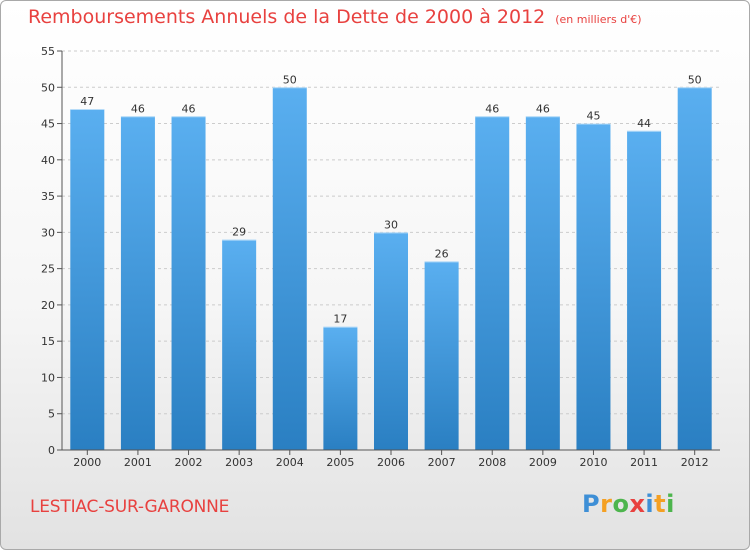 The width and height of the screenshot is (750, 550). Describe the element at coordinates (593, 462) in the screenshot. I see `x-tick-label-2010: 2010` at that location.